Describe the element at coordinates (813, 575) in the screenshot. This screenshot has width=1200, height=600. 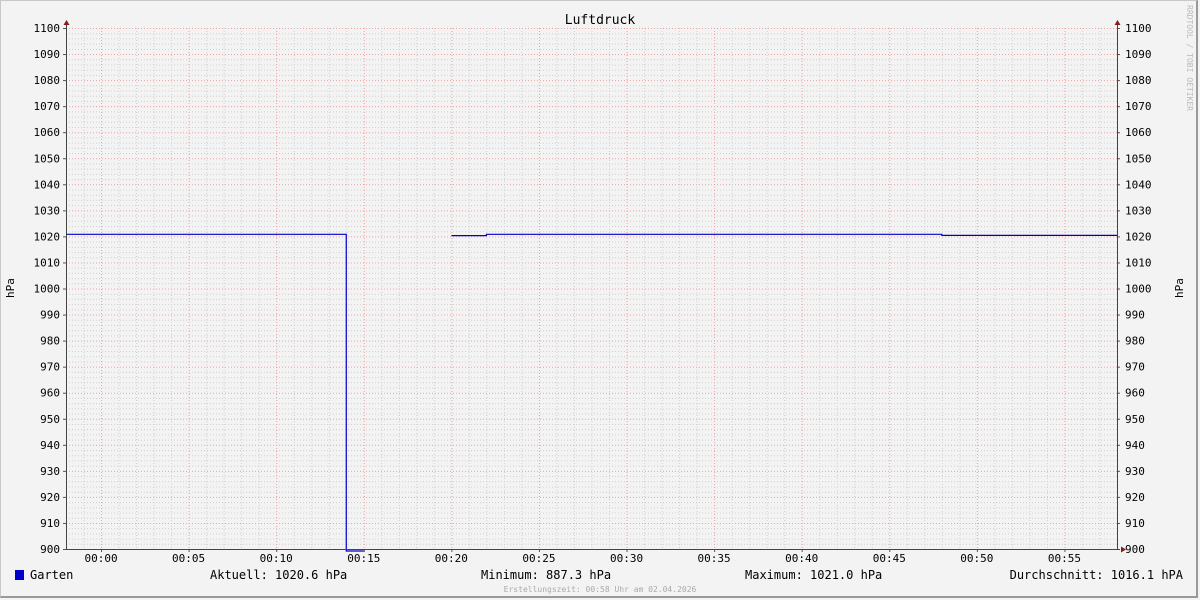
I see `legend-maximum: Maximum: 1021.0 hPa` at that location.